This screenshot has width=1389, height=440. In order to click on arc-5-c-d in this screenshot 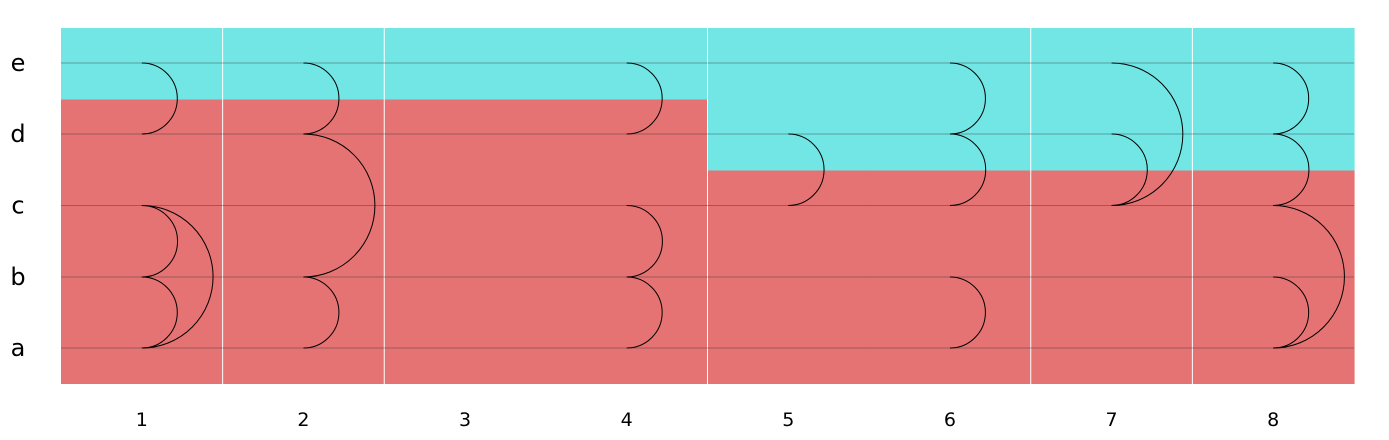, I will do `click(806, 169)`.